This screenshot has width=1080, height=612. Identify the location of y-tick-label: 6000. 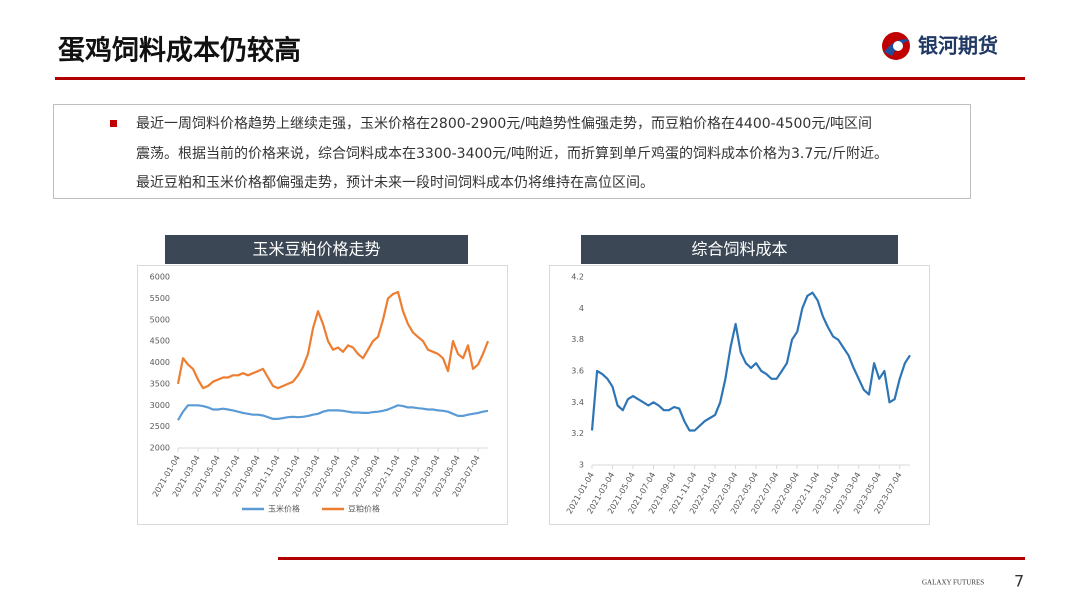
(160, 277).